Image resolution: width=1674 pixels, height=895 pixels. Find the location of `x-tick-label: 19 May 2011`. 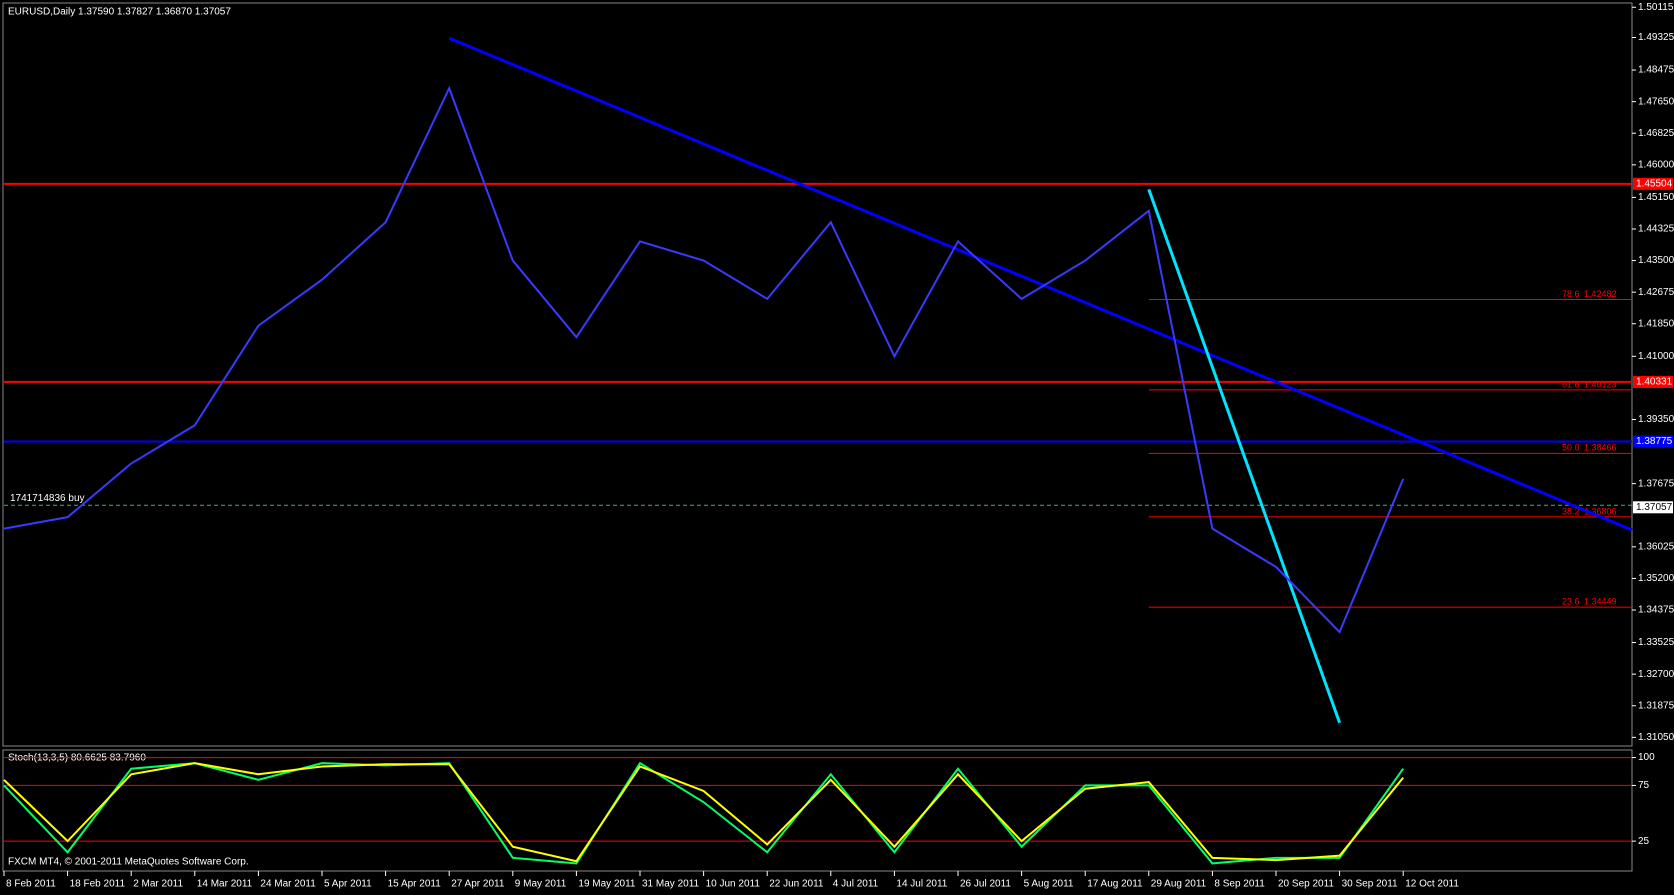

x-tick-label: 19 May 2011 is located at coordinates (607, 884).